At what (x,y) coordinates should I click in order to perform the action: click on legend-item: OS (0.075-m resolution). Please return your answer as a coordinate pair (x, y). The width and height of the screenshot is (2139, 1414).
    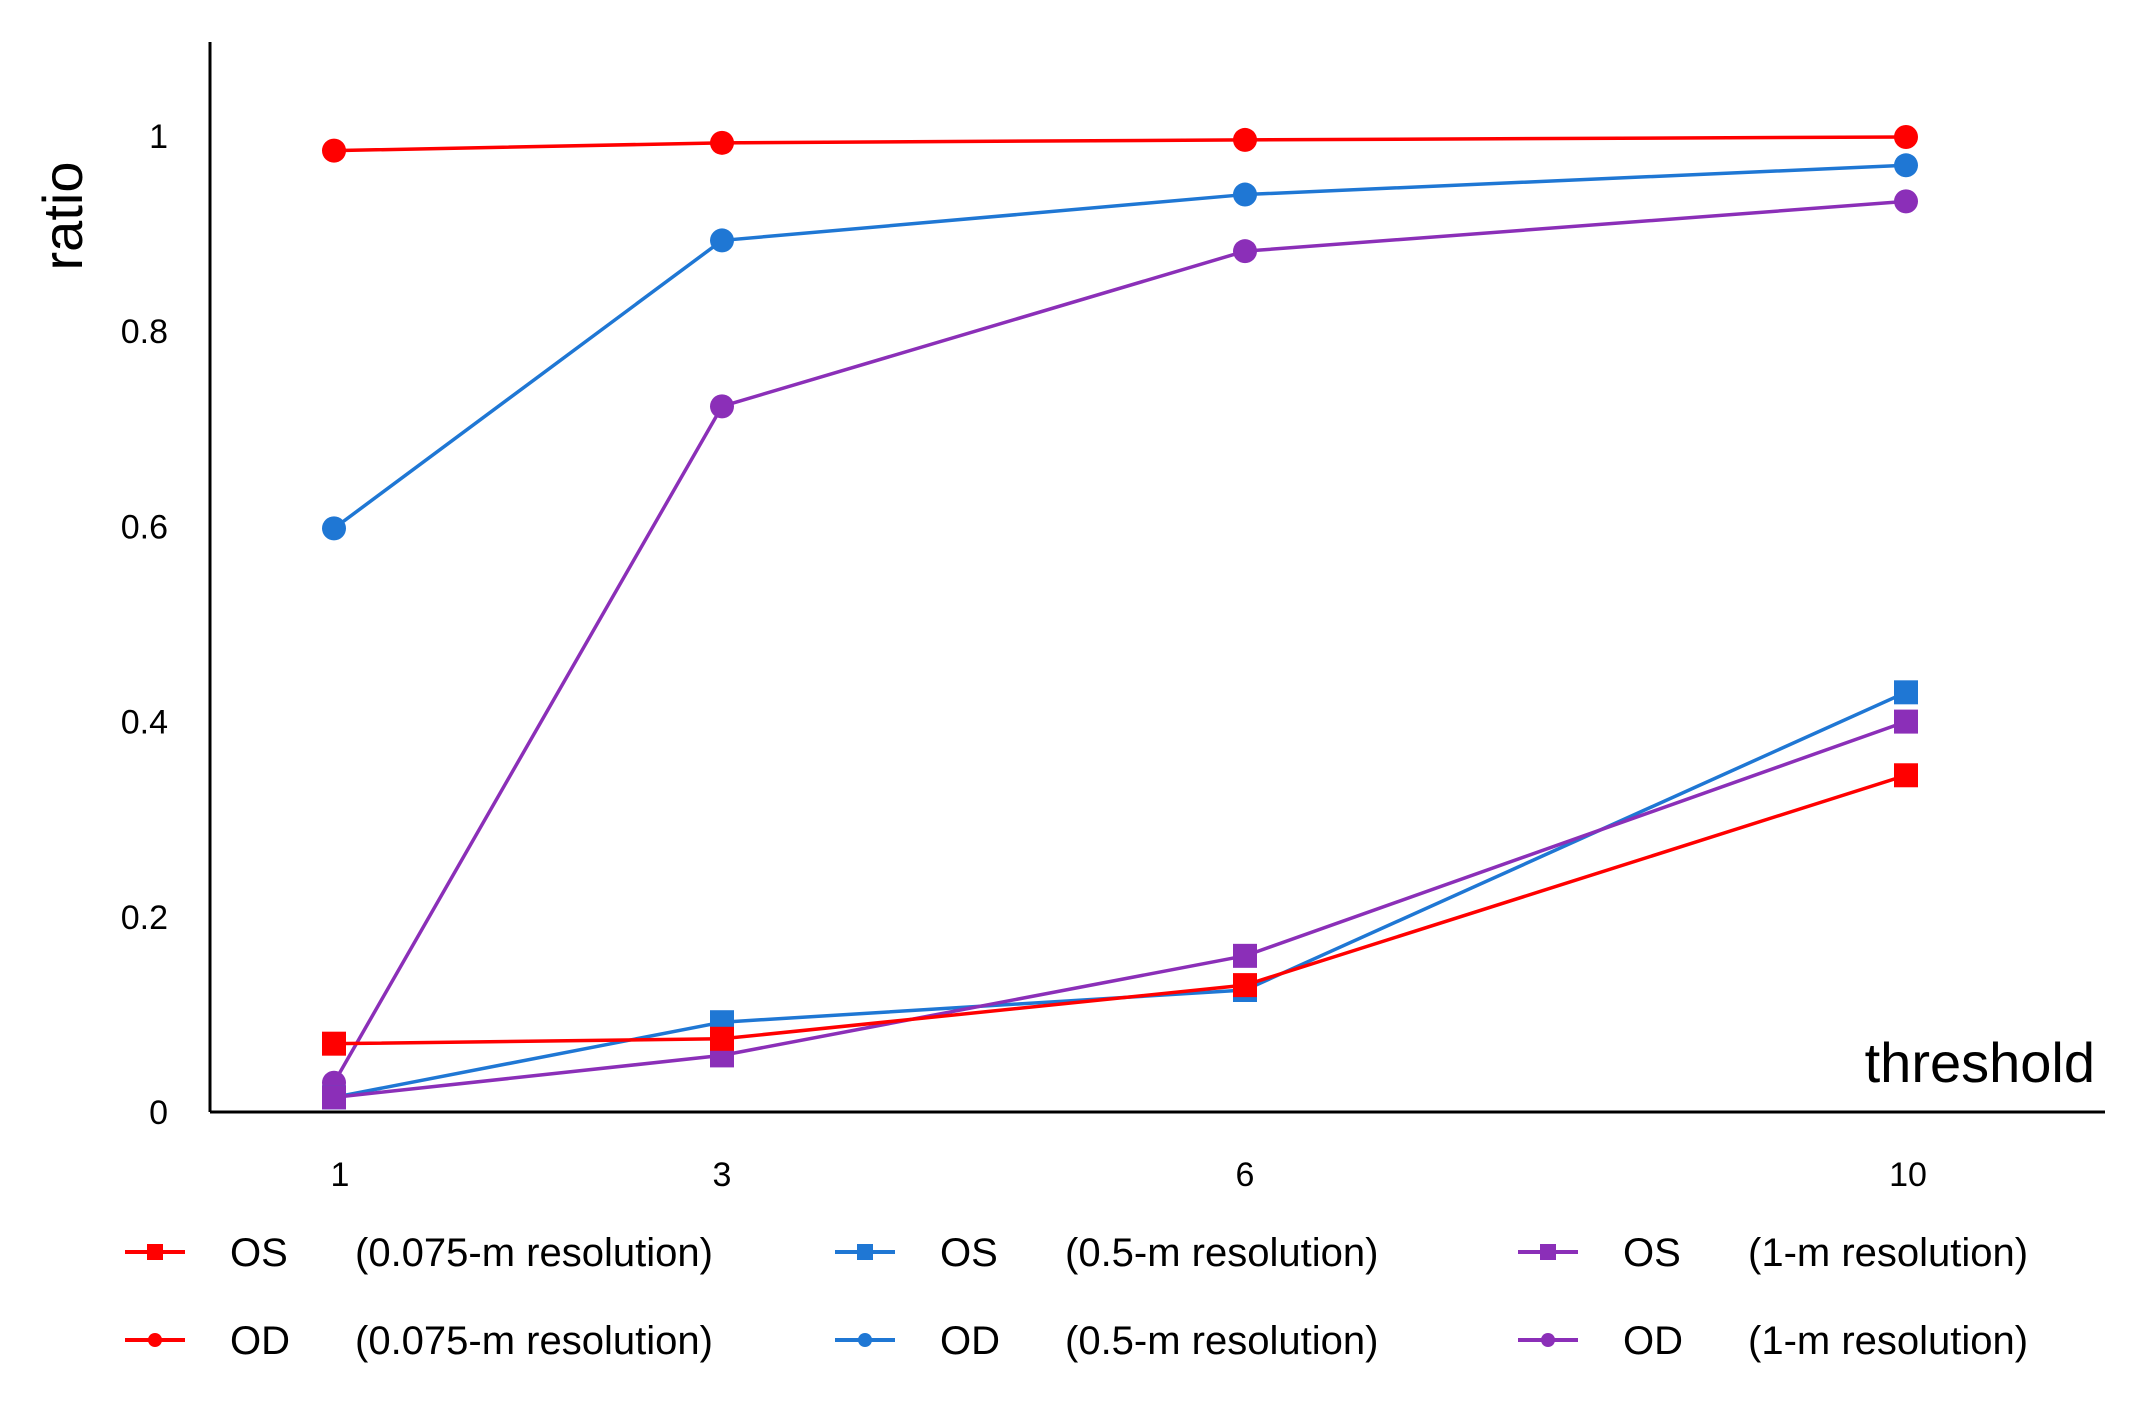
    Looking at the image, I should click on (419, 1253).